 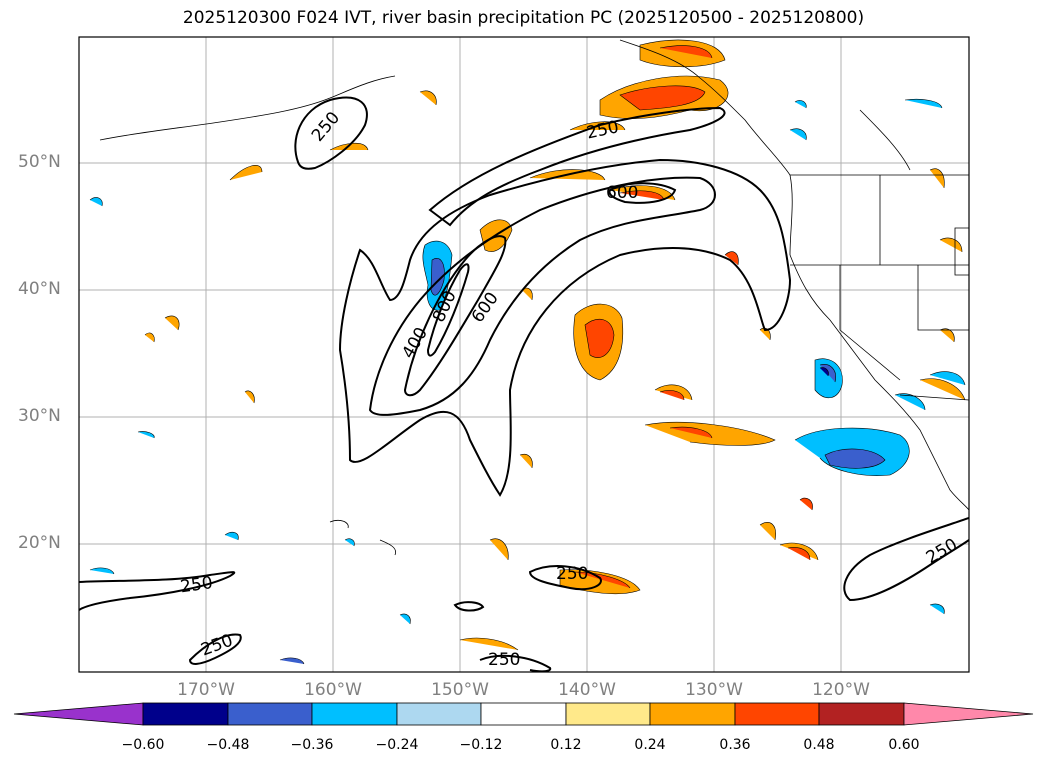 I want to click on lat-label: 20°N, so click(x=39, y=543).